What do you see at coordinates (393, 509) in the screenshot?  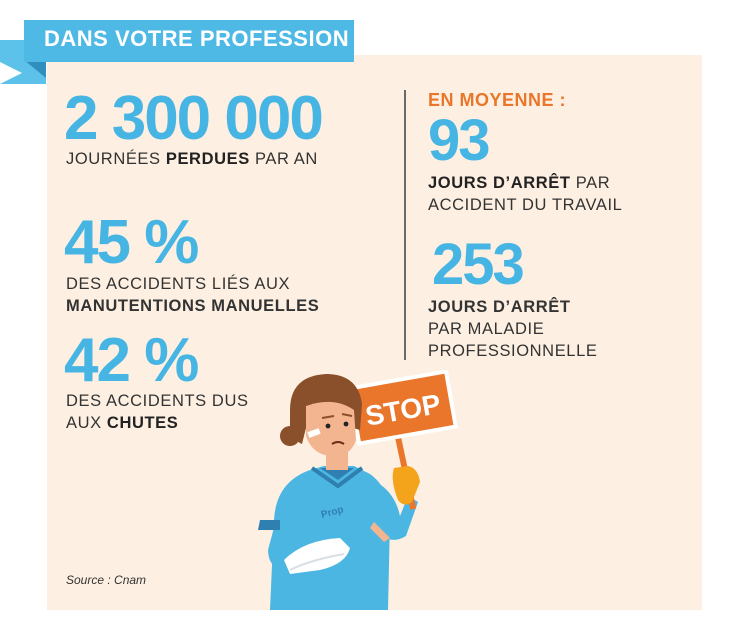 I see `right-arm` at bounding box center [393, 509].